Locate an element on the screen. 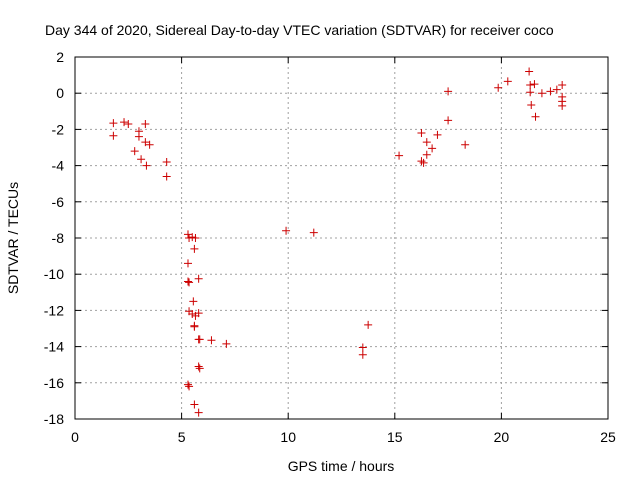  y-tick-label: -18 is located at coordinates (54, 419).